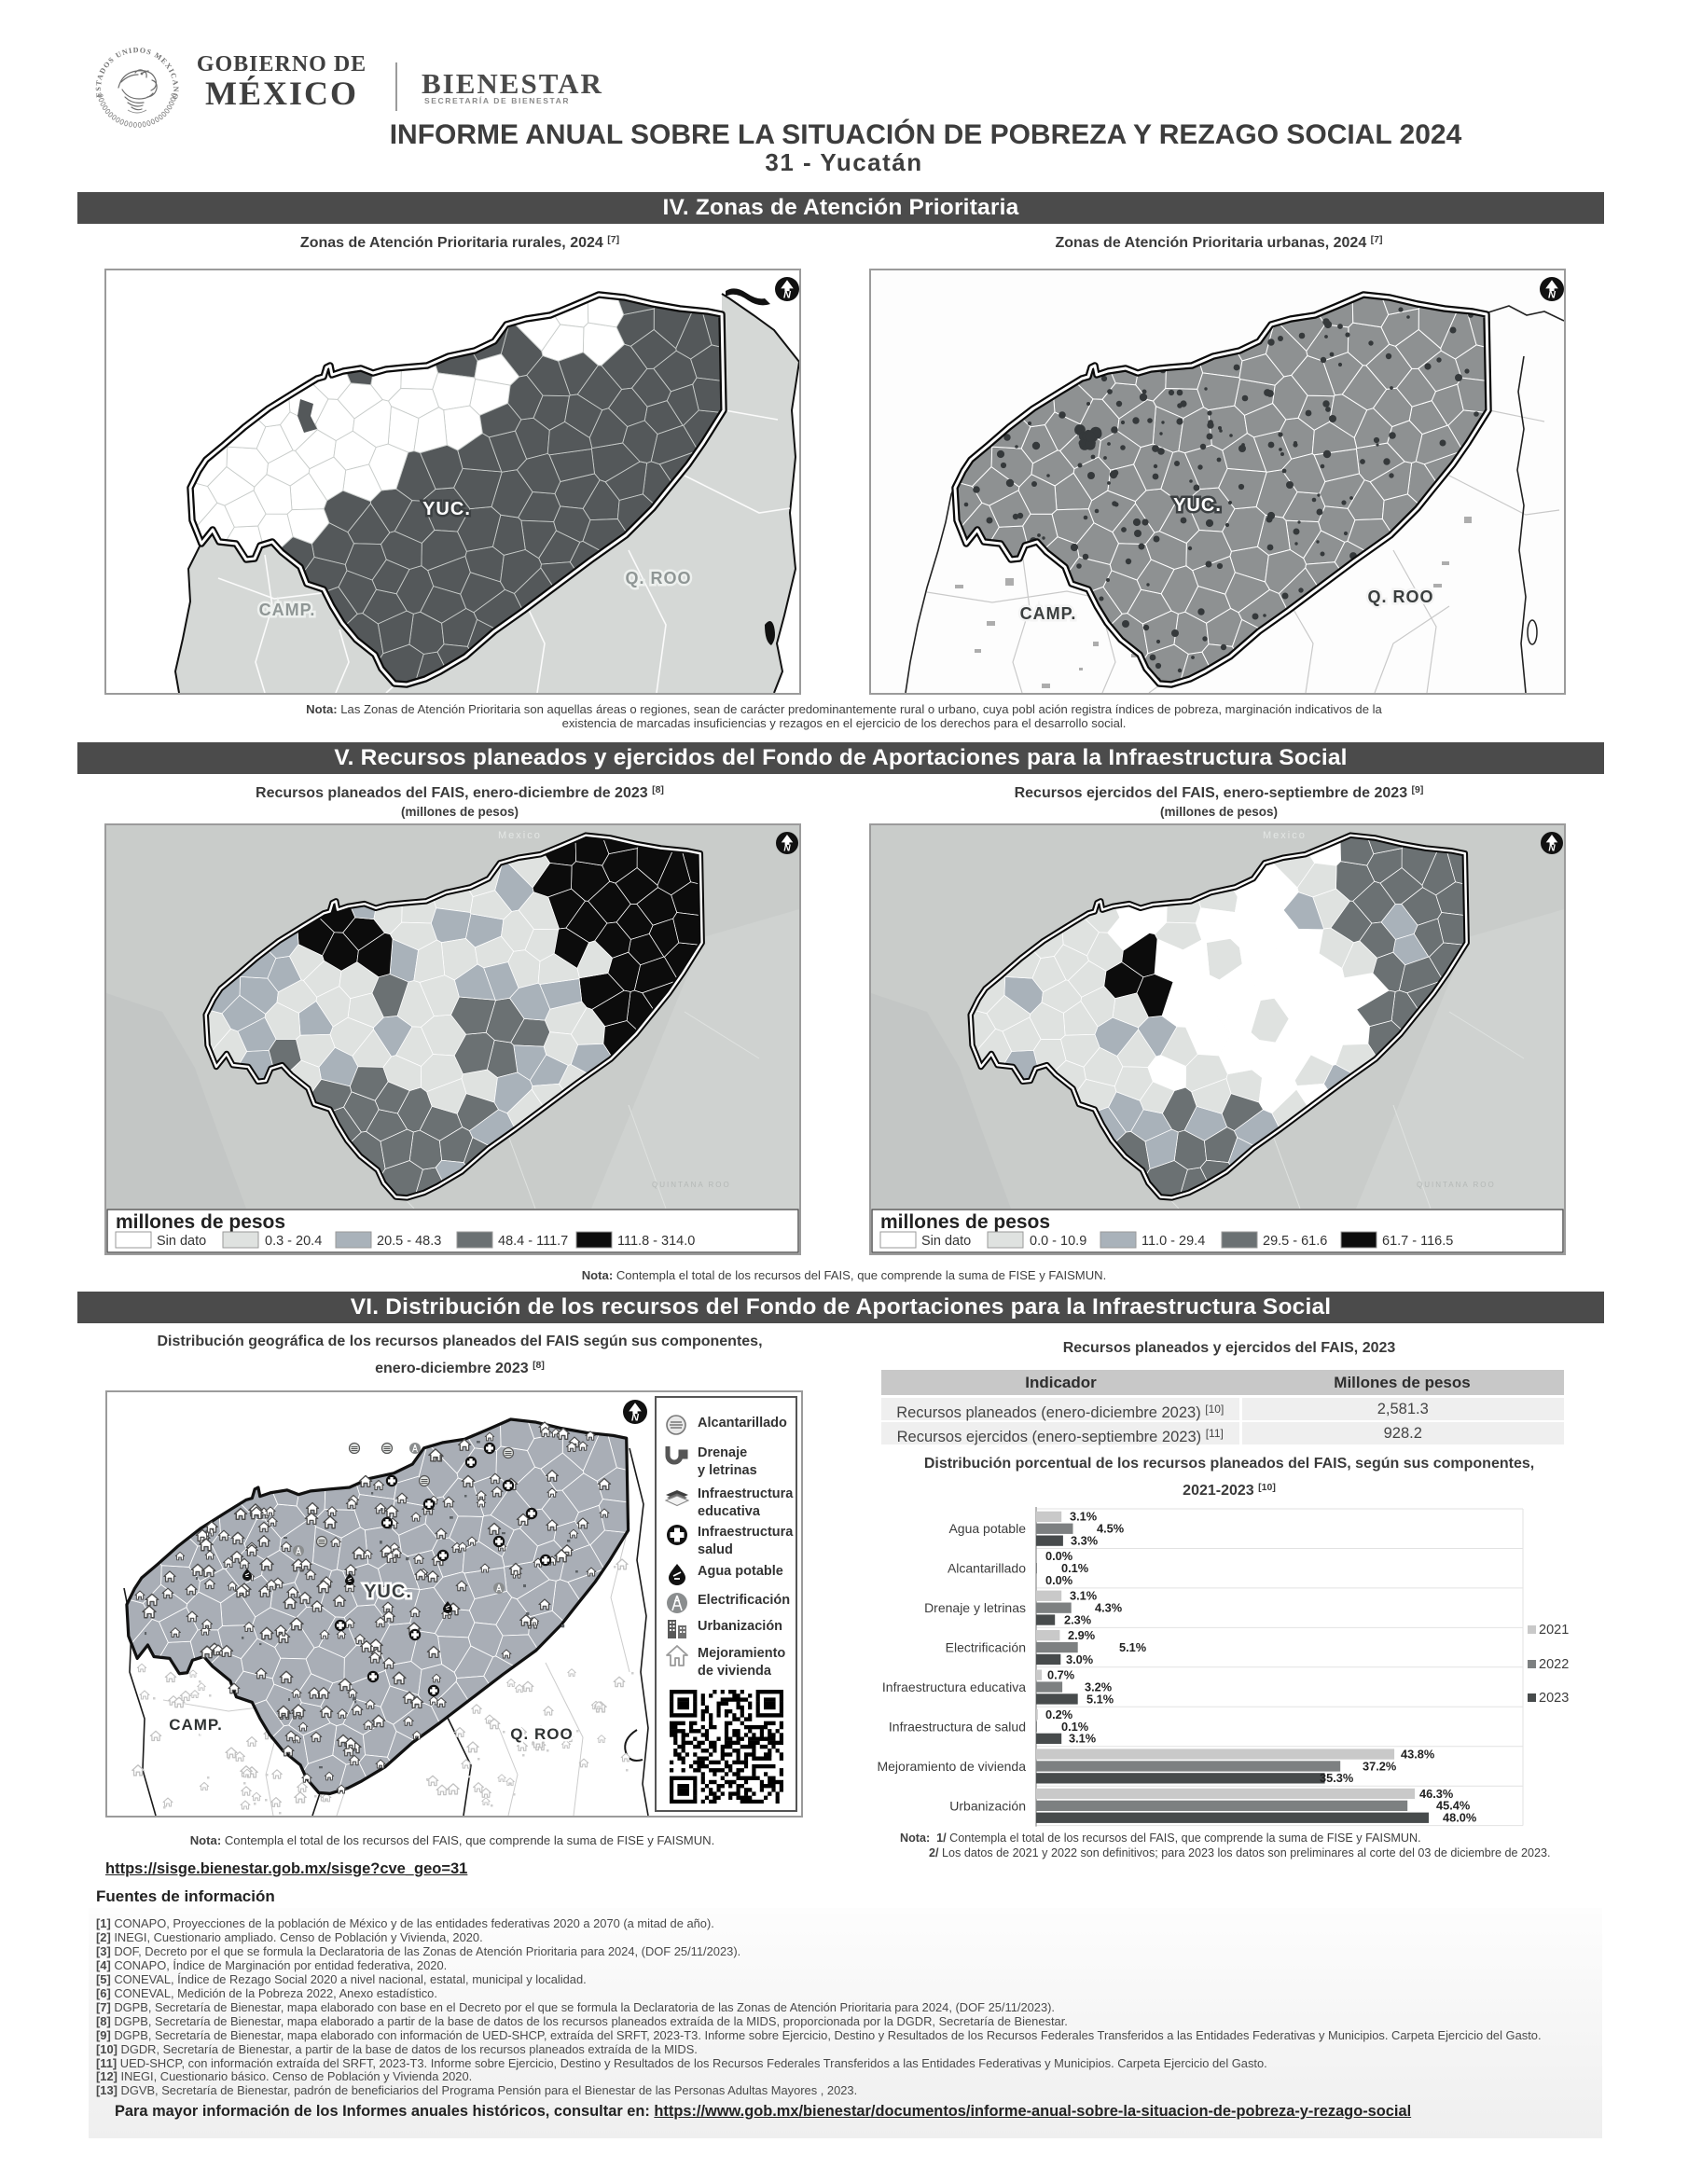 This screenshot has width=1688, height=2184. What do you see at coordinates (1337, 1778) in the screenshot?
I see `svg-text: 35.3%` at bounding box center [1337, 1778].